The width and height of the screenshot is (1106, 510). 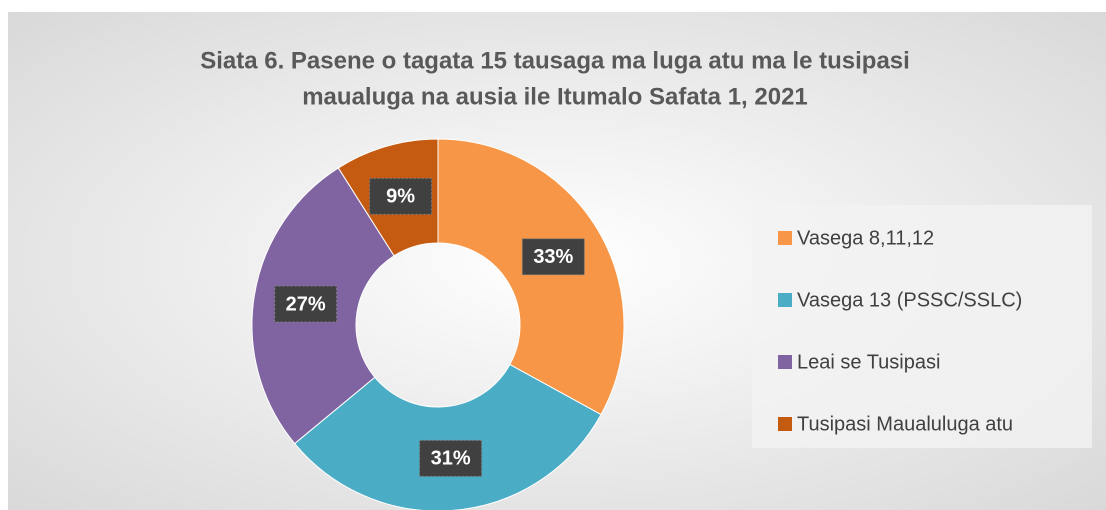 I want to click on legend-label: Leai se Tusipasi, so click(x=868, y=362).